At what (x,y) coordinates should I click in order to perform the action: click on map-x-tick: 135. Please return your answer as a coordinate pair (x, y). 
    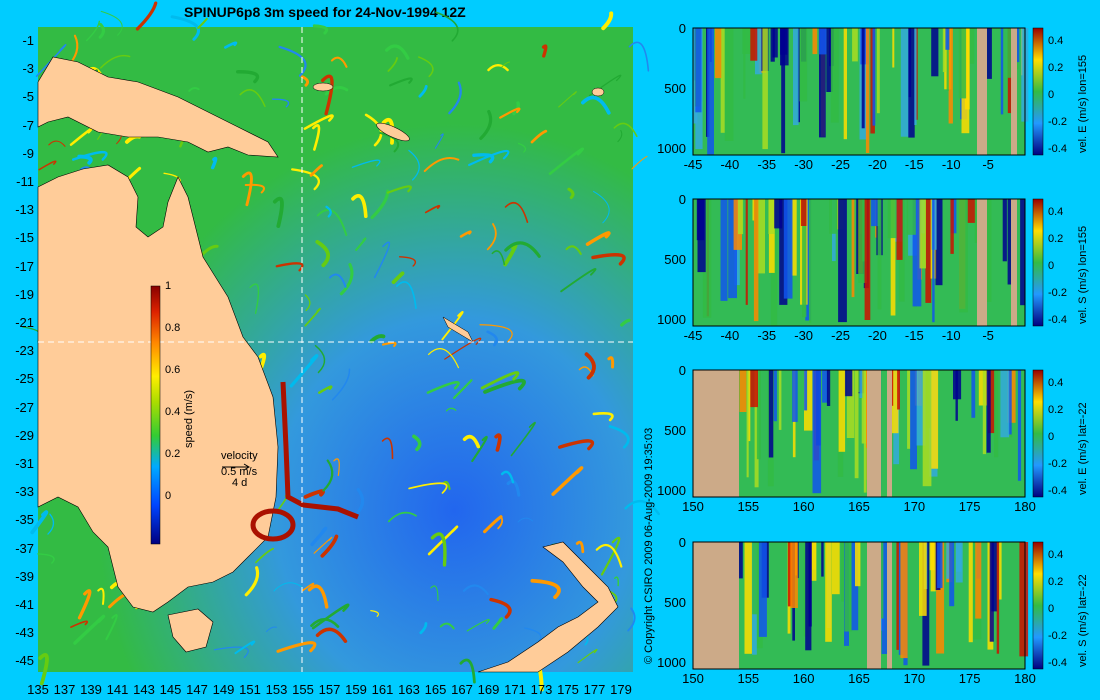
    Looking at the image, I should click on (38, 689).